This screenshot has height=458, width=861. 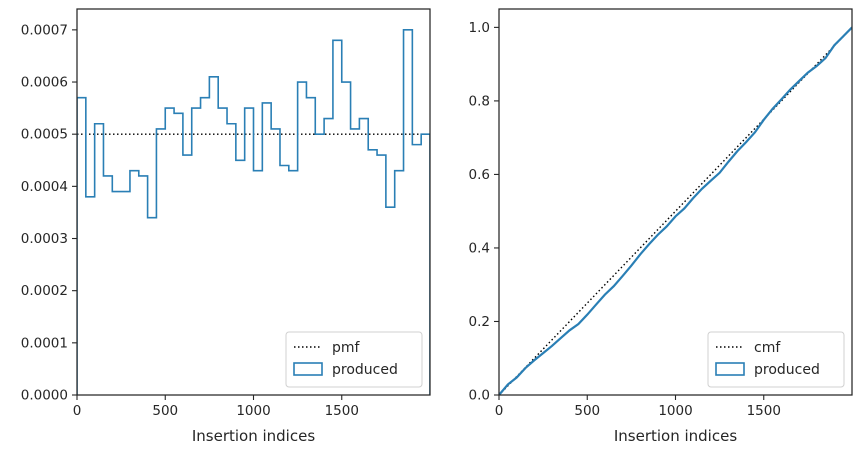 I want to click on y-tick-label: 0.2, so click(x=479, y=322).